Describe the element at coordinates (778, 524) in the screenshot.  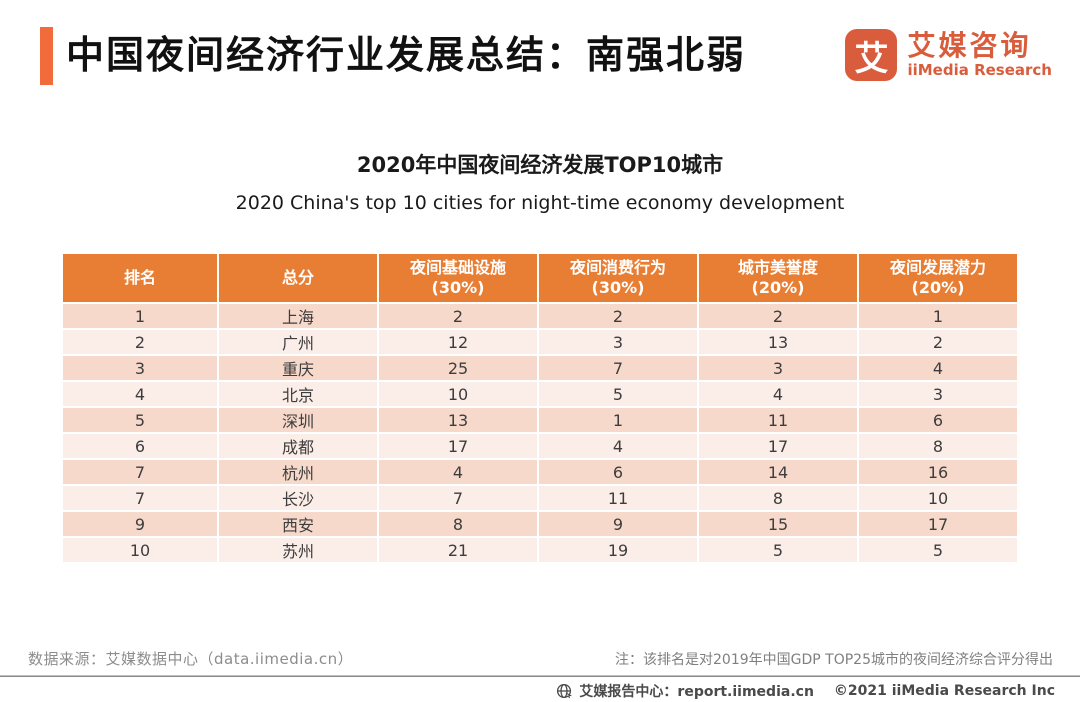
I see `table-cell: 15` at that location.